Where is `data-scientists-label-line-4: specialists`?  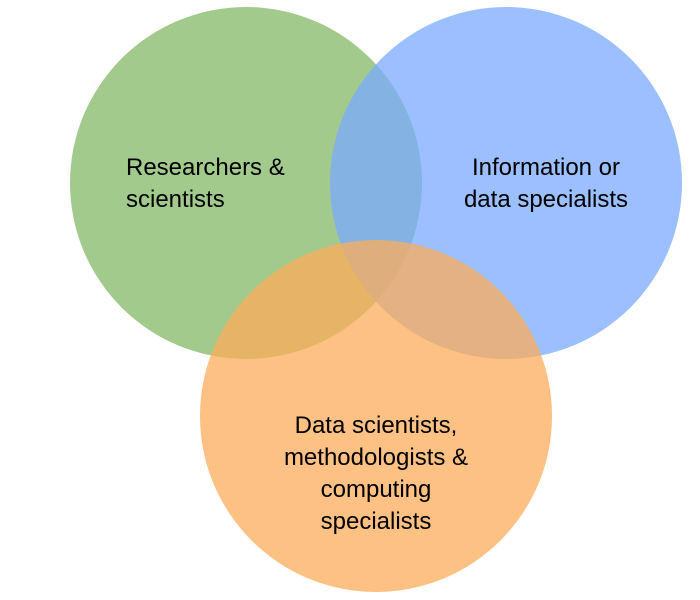
data-scientists-label-line-4: specialists is located at coordinates (376, 521).